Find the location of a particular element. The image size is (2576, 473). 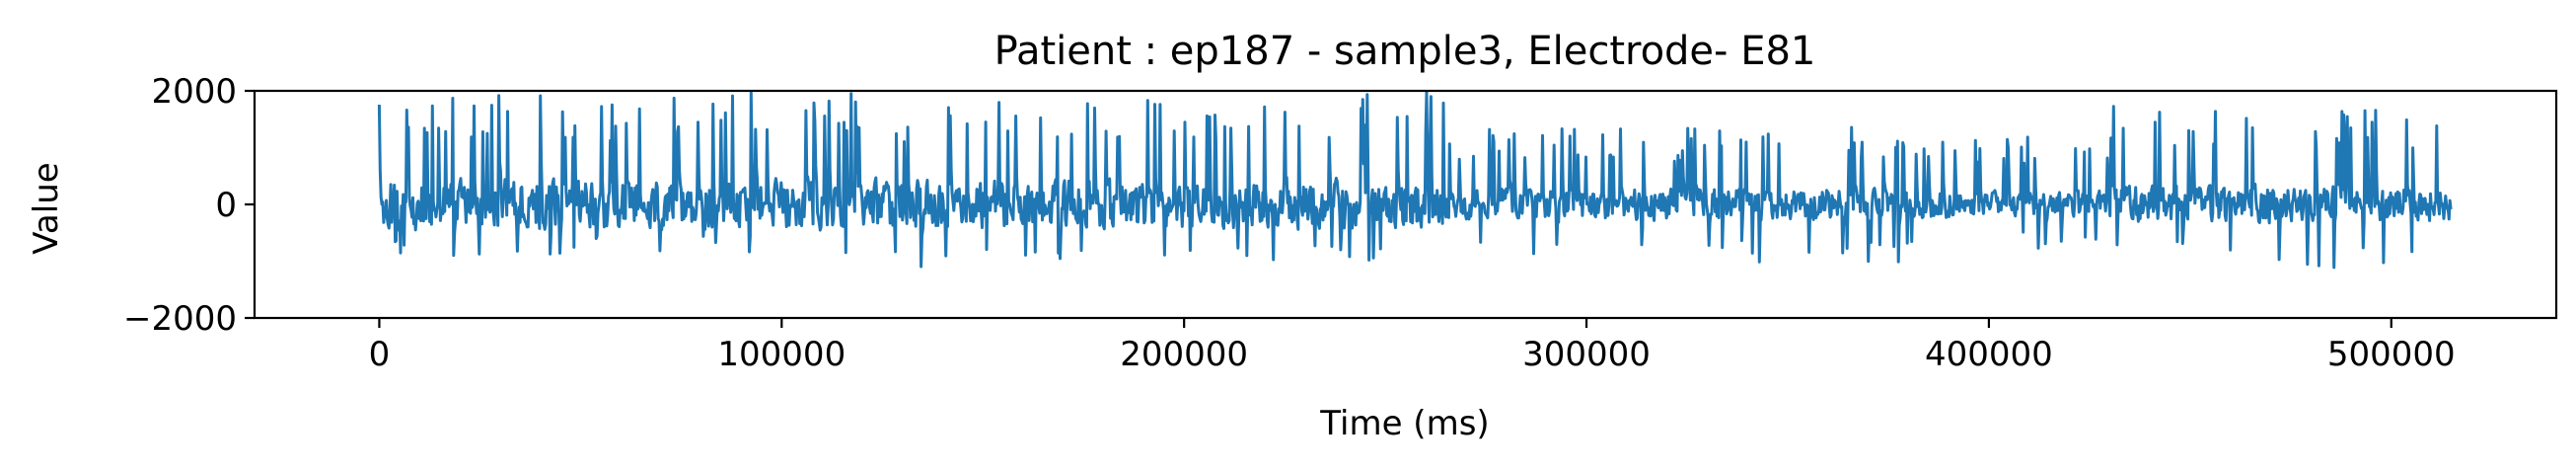

x-axis-label: Time (ms) is located at coordinates (1404, 423).